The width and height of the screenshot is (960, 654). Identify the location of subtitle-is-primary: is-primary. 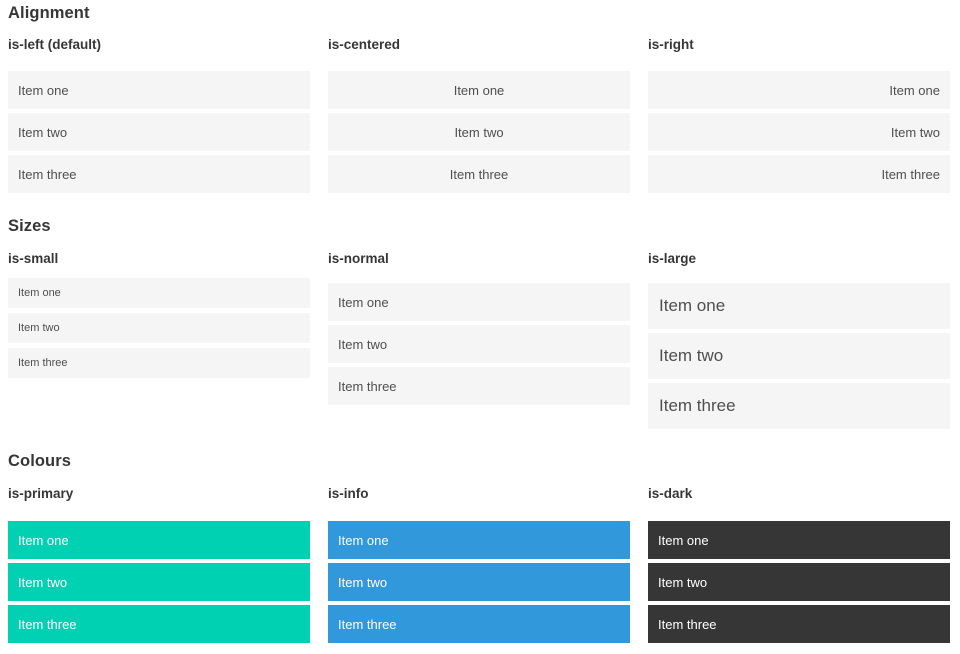
(41, 493).